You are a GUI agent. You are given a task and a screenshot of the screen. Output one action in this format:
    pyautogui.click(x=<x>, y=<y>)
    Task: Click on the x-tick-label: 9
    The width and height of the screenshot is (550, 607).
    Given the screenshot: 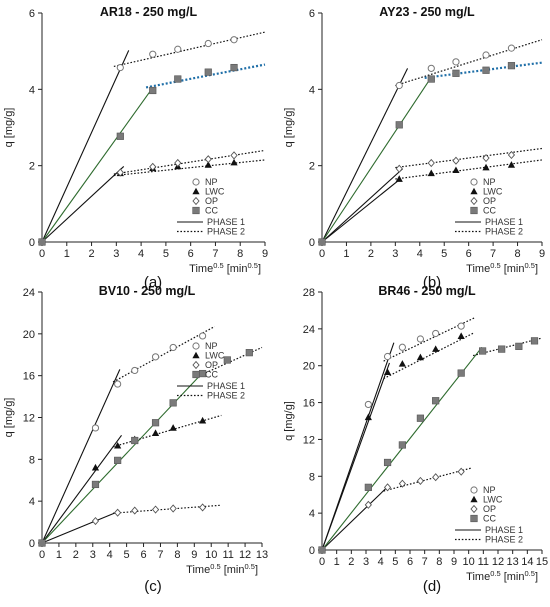 What is the action you would take?
    pyautogui.click(x=194, y=555)
    